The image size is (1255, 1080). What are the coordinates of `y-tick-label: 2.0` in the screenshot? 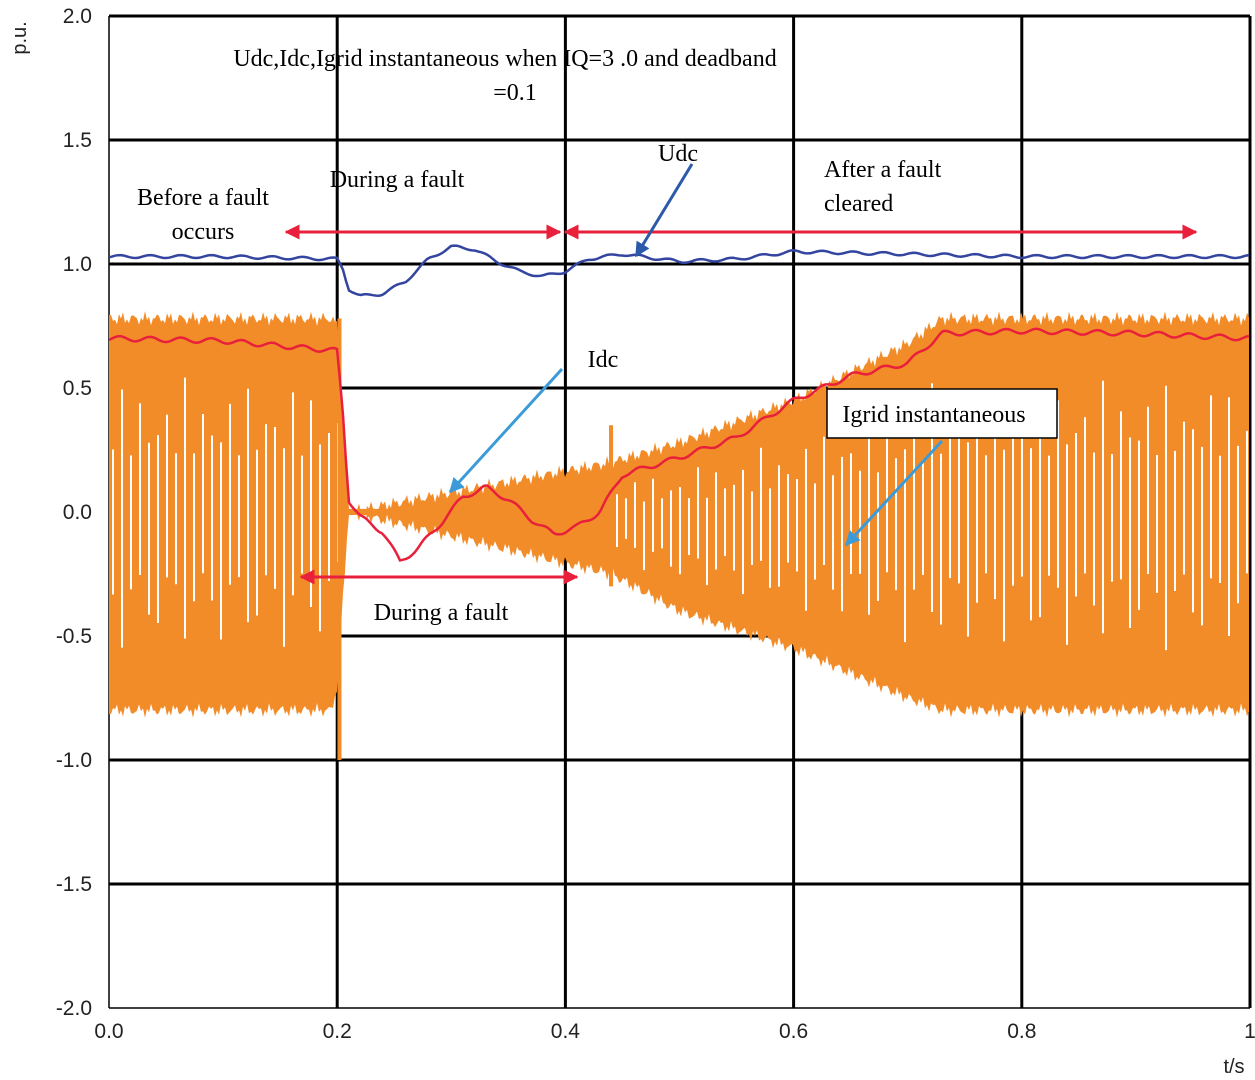 It's located at (77, 16).